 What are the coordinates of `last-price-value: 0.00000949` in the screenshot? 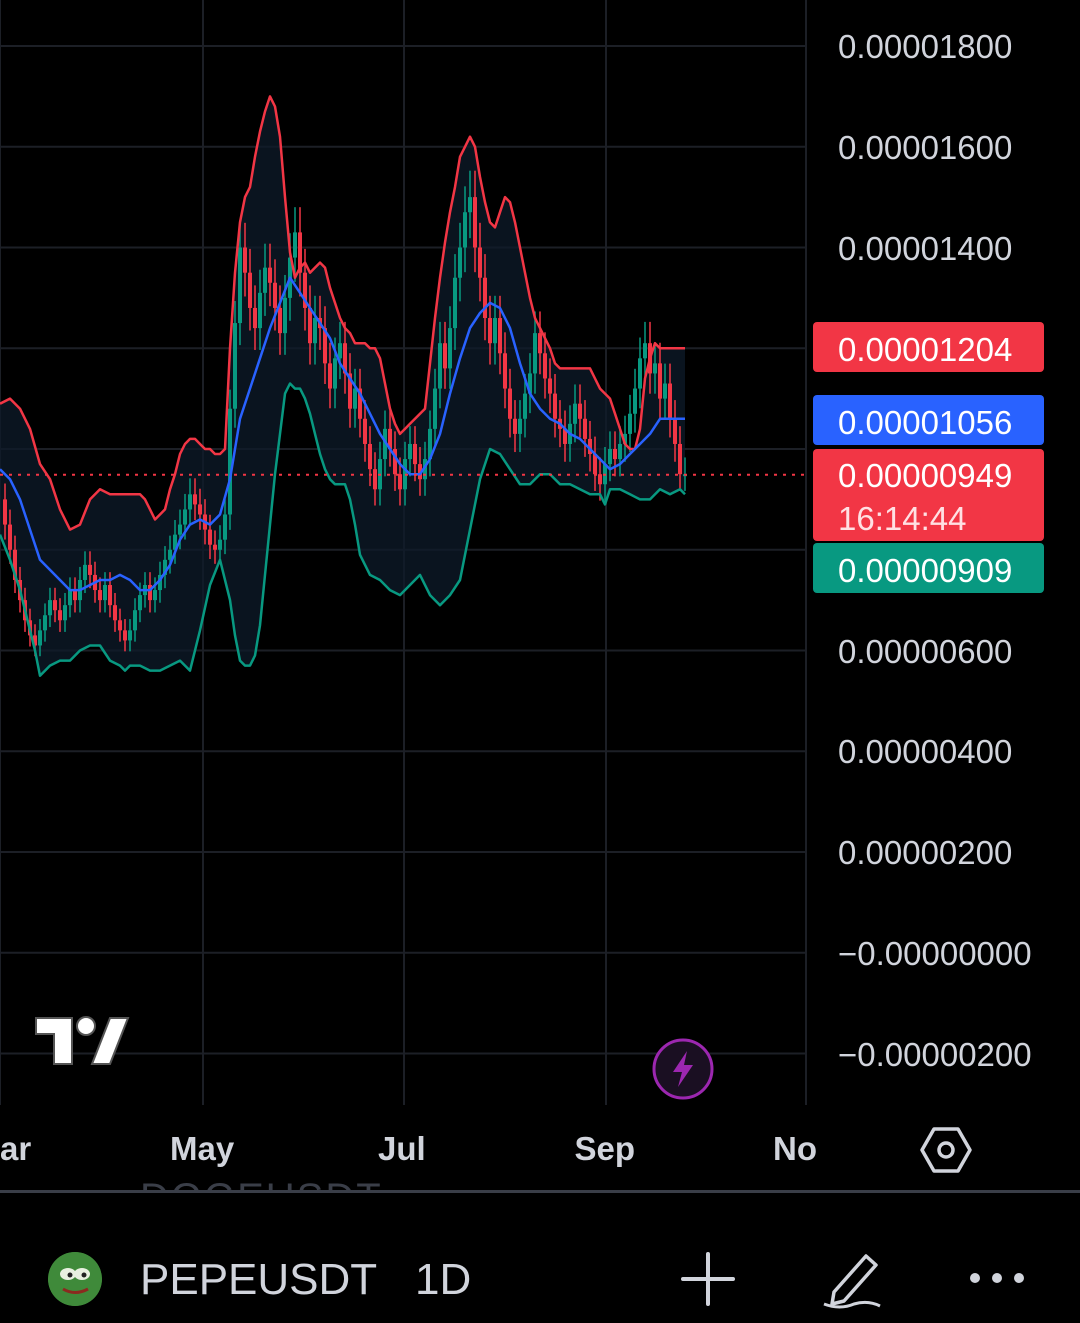 It's located at (925, 475).